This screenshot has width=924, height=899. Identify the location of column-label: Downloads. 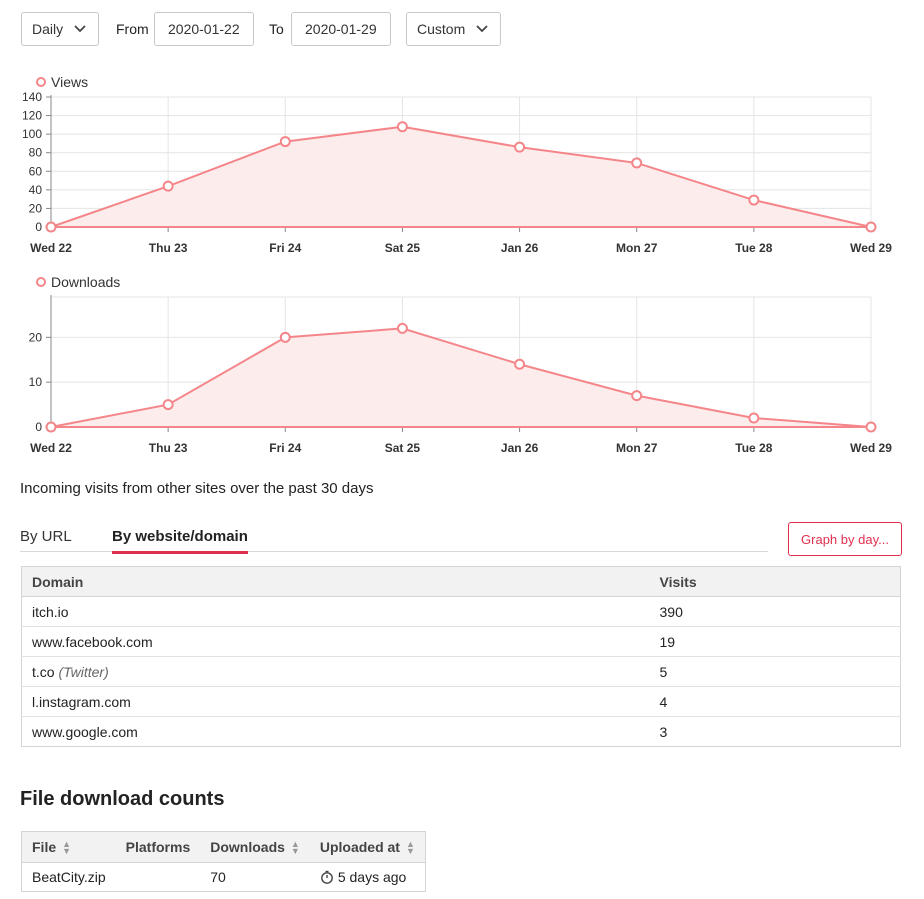
(247, 846).